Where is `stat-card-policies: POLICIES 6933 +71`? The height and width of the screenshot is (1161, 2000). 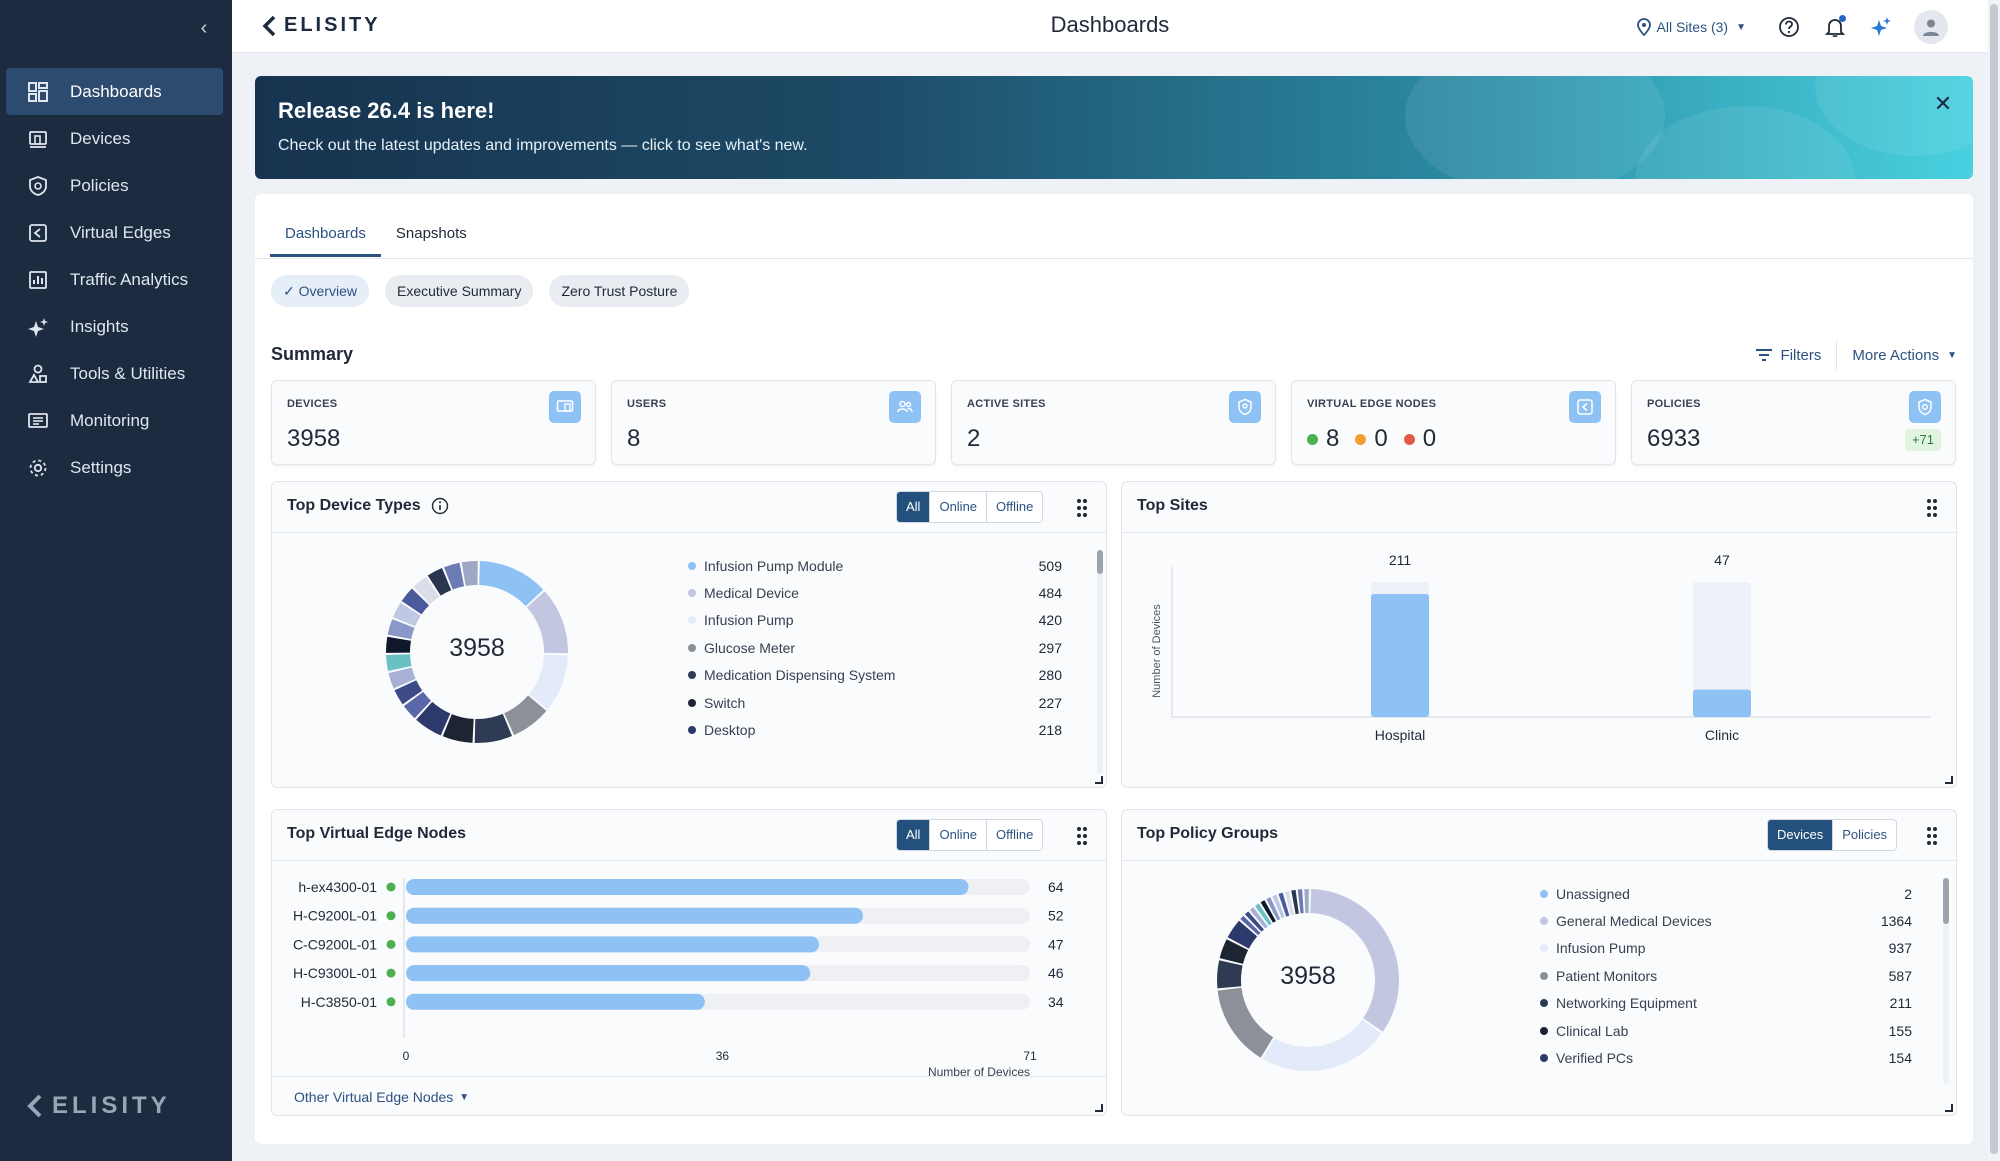 stat-card-policies: POLICIES 6933 +71 is located at coordinates (1793, 422).